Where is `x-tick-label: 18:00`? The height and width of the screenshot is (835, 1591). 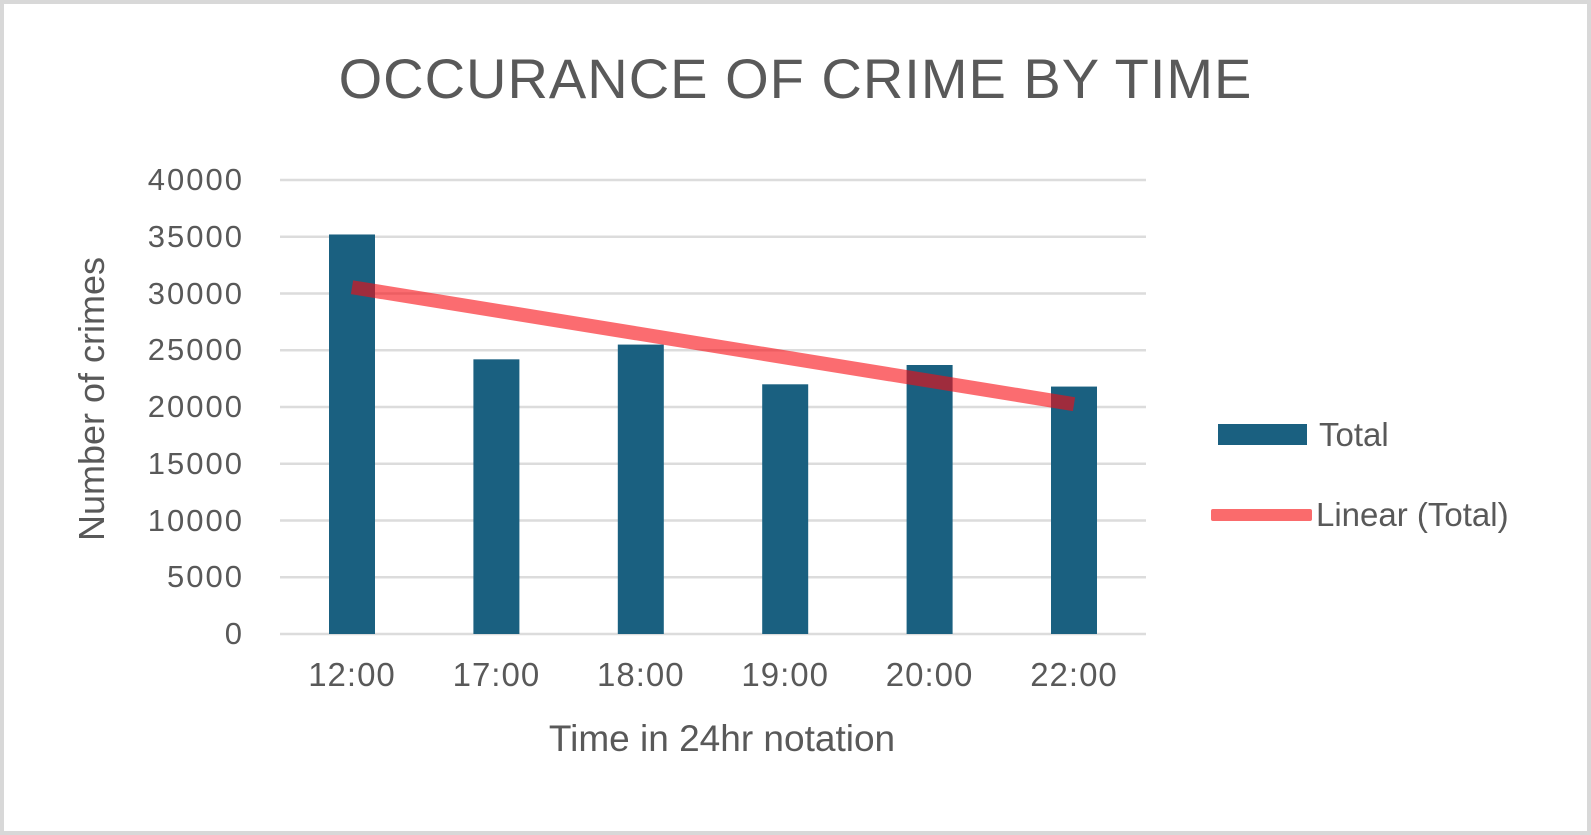
x-tick-label: 18:00 is located at coordinates (641, 674).